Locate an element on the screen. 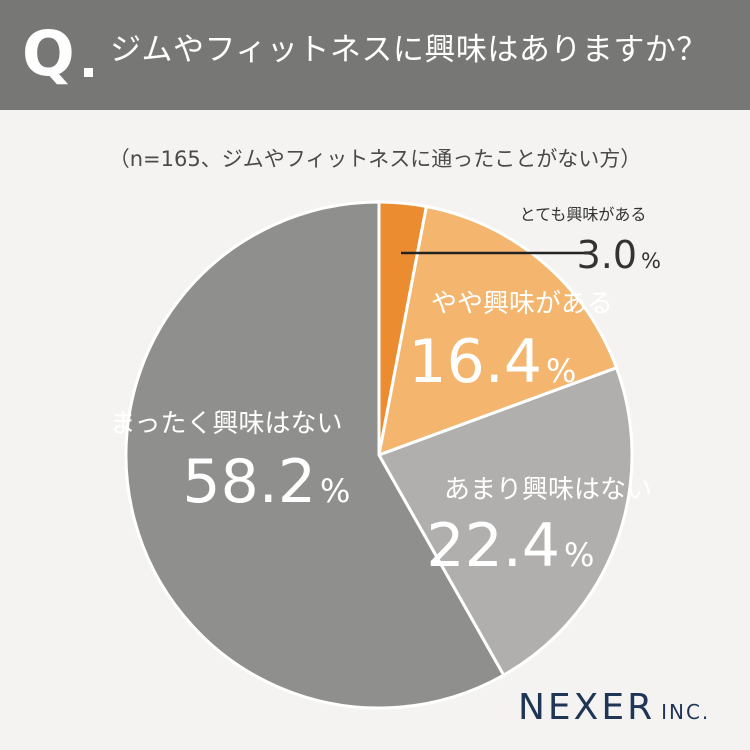 This screenshot has height=750, width=750. slice-value-somewhat-interested: 16.4 is located at coordinates (475, 362).